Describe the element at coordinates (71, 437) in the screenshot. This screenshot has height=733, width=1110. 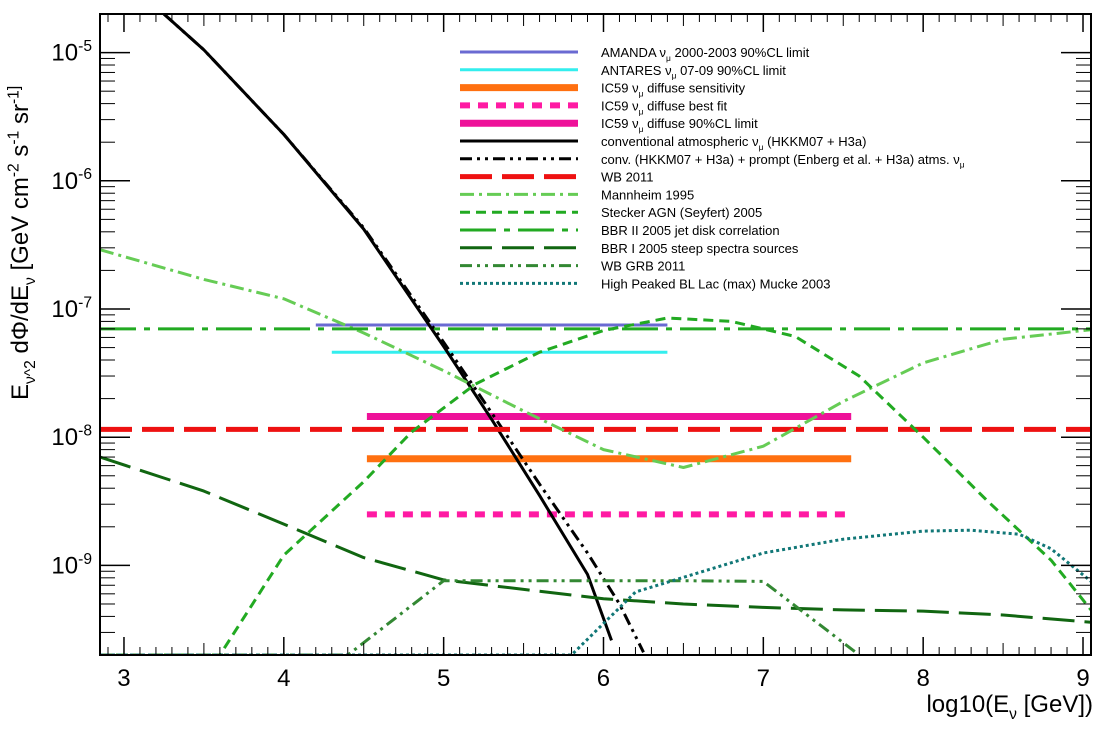
I see `y-tick-label: 10-8​` at that location.